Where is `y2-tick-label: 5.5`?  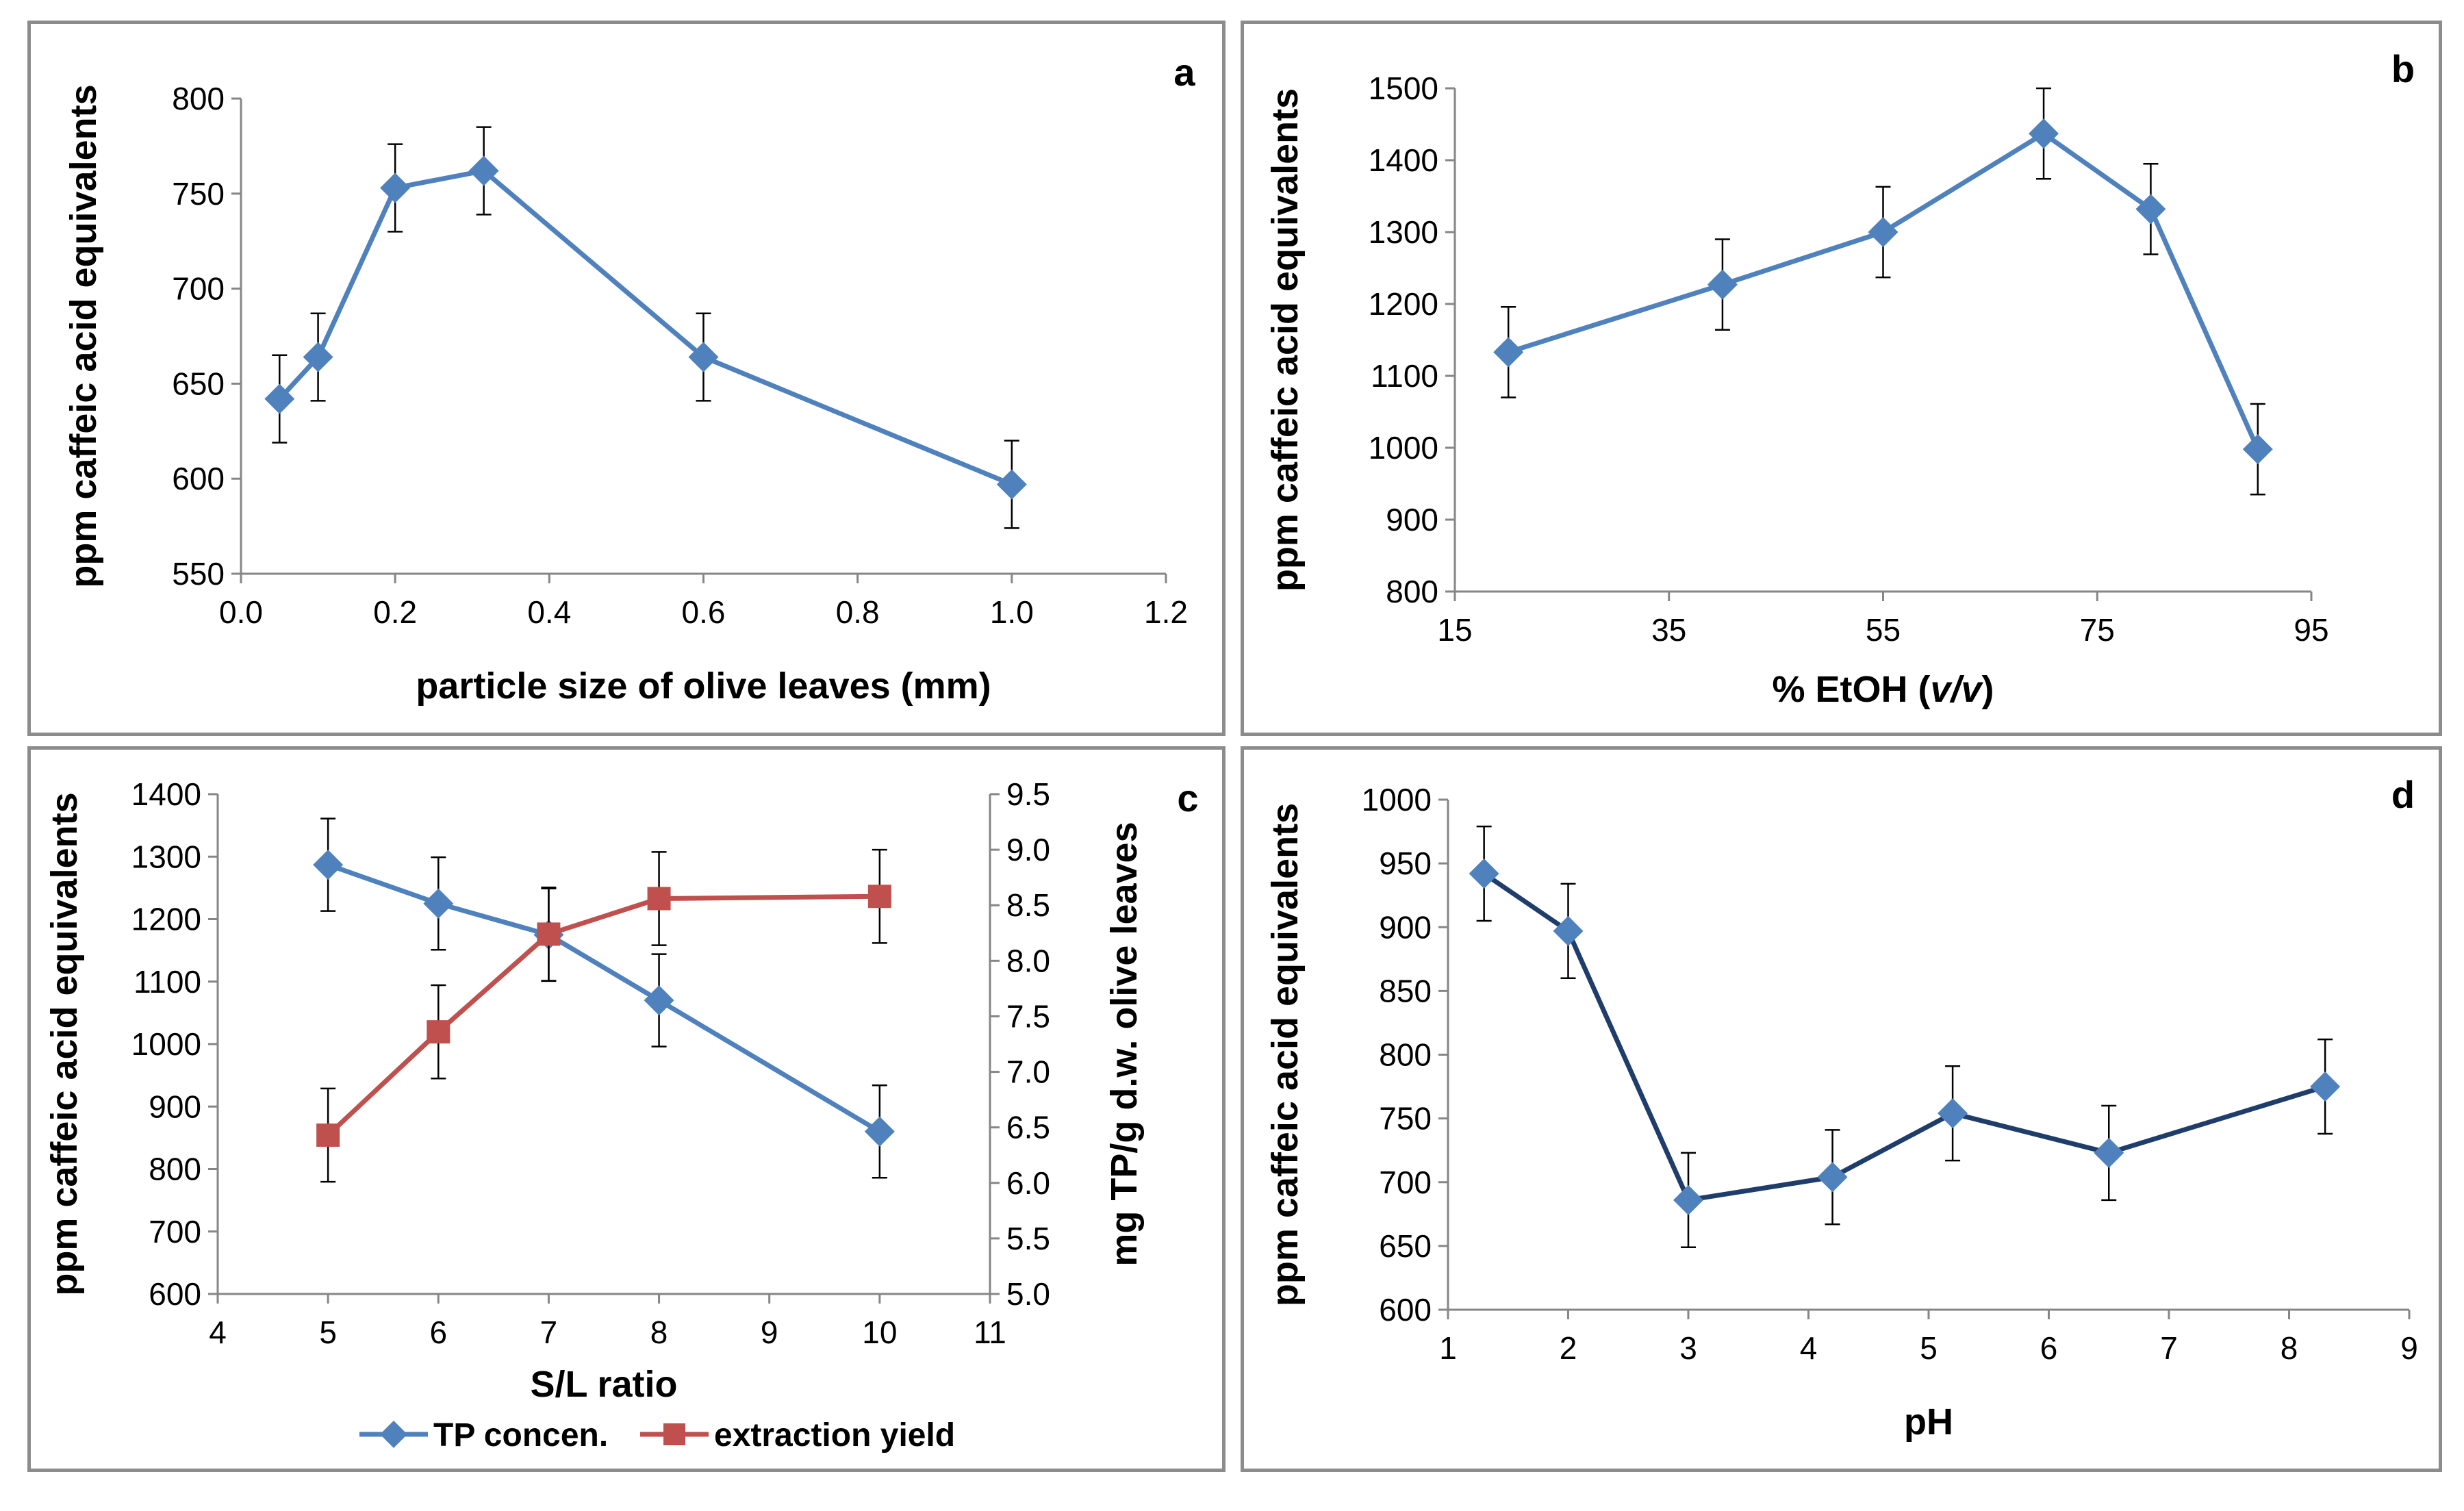 y2-tick-label: 5.5 is located at coordinates (1028, 1238).